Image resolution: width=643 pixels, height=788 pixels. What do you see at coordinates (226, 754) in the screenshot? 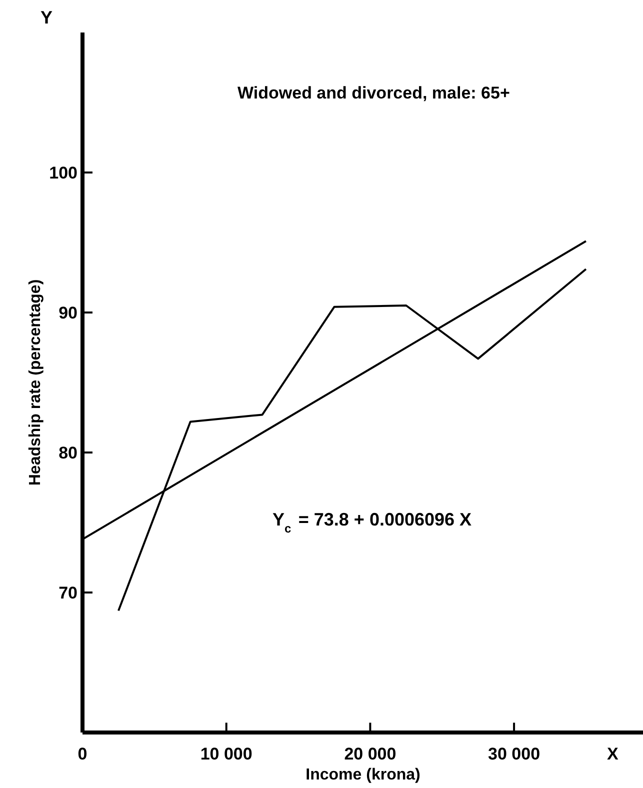
I see `x-tick-label: 10 000` at bounding box center [226, 754].